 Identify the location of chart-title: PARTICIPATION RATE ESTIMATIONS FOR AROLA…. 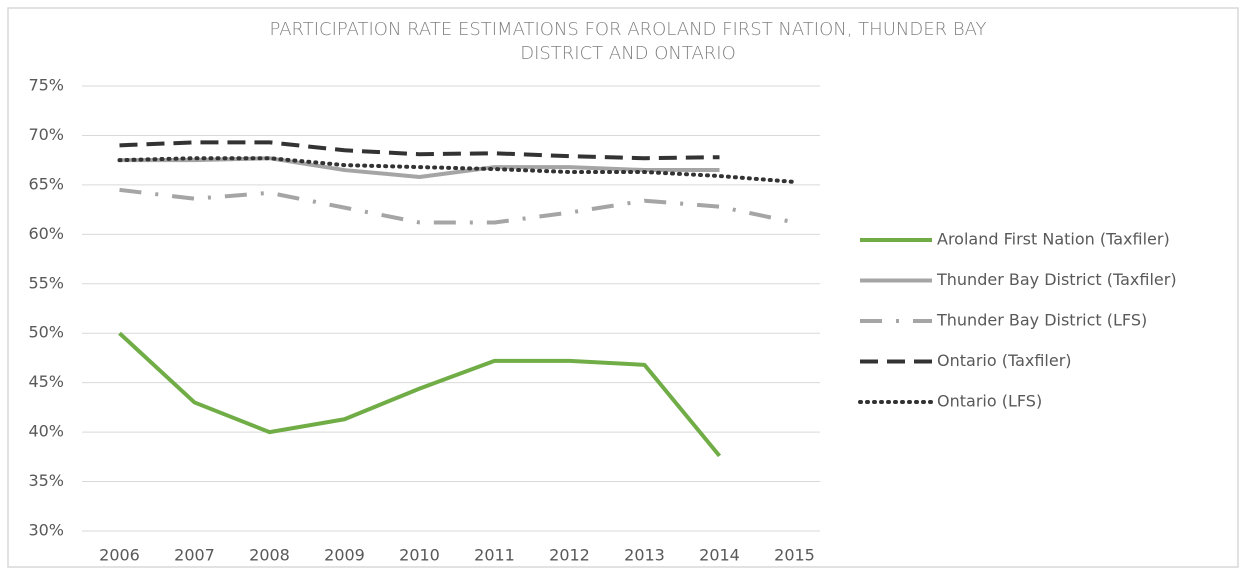
(628, 41).